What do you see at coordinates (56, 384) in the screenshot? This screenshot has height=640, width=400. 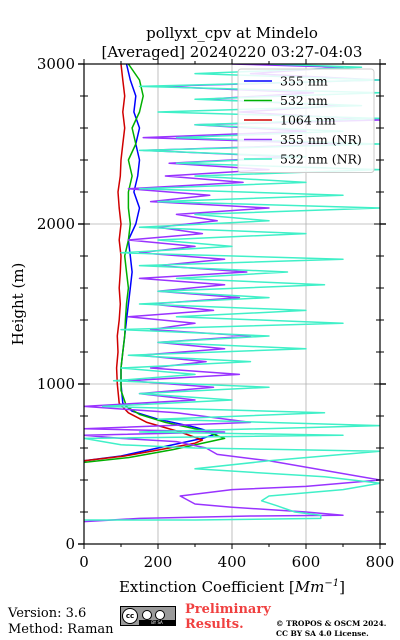 I see `y-tick-label: 1000` at bounding box center [56, 384].